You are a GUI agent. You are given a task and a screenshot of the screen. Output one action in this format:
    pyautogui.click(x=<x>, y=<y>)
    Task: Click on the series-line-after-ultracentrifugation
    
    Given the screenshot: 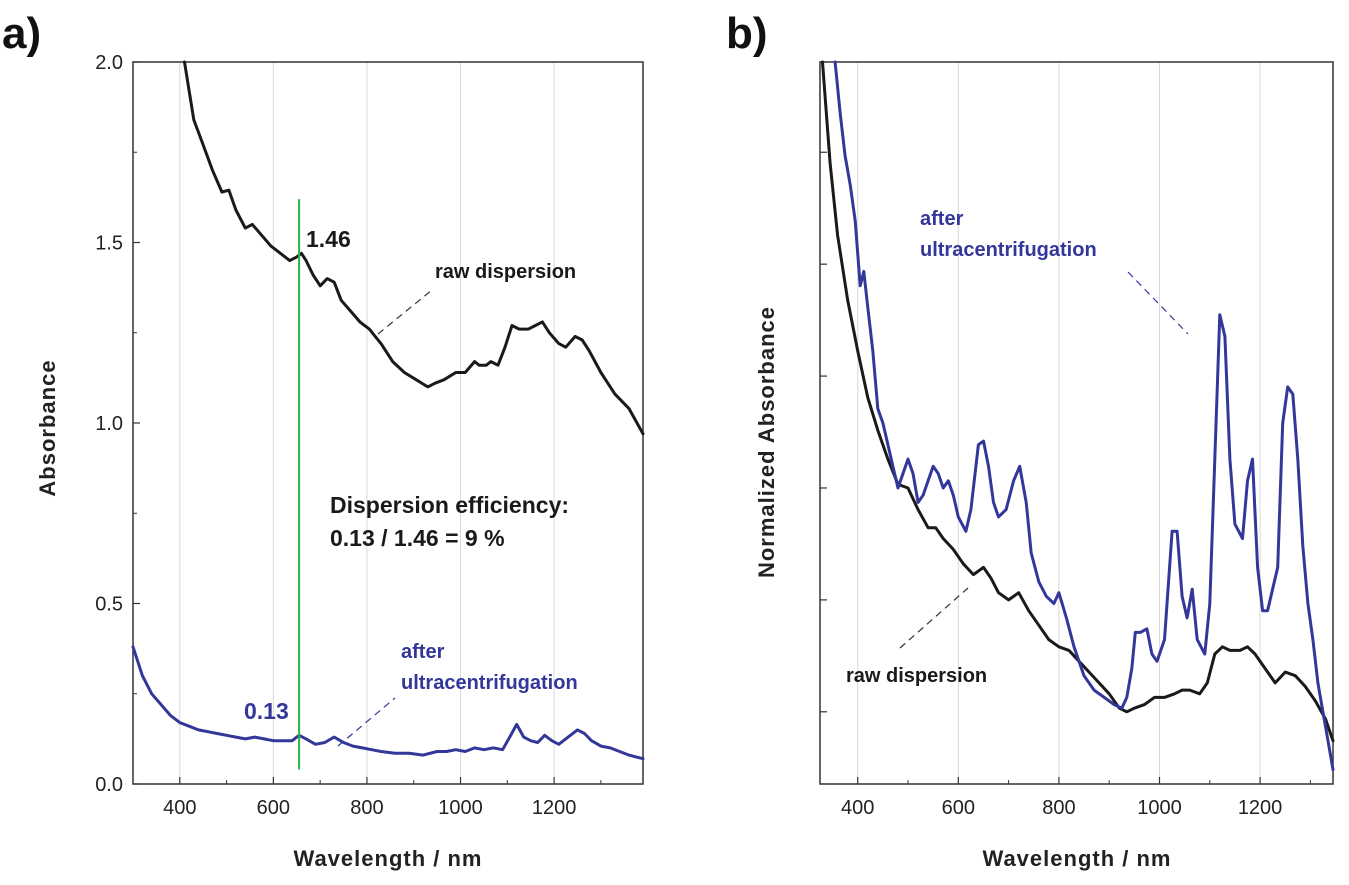 What is the action you would take?
    pyautogui.click(x=388, y=703)
    